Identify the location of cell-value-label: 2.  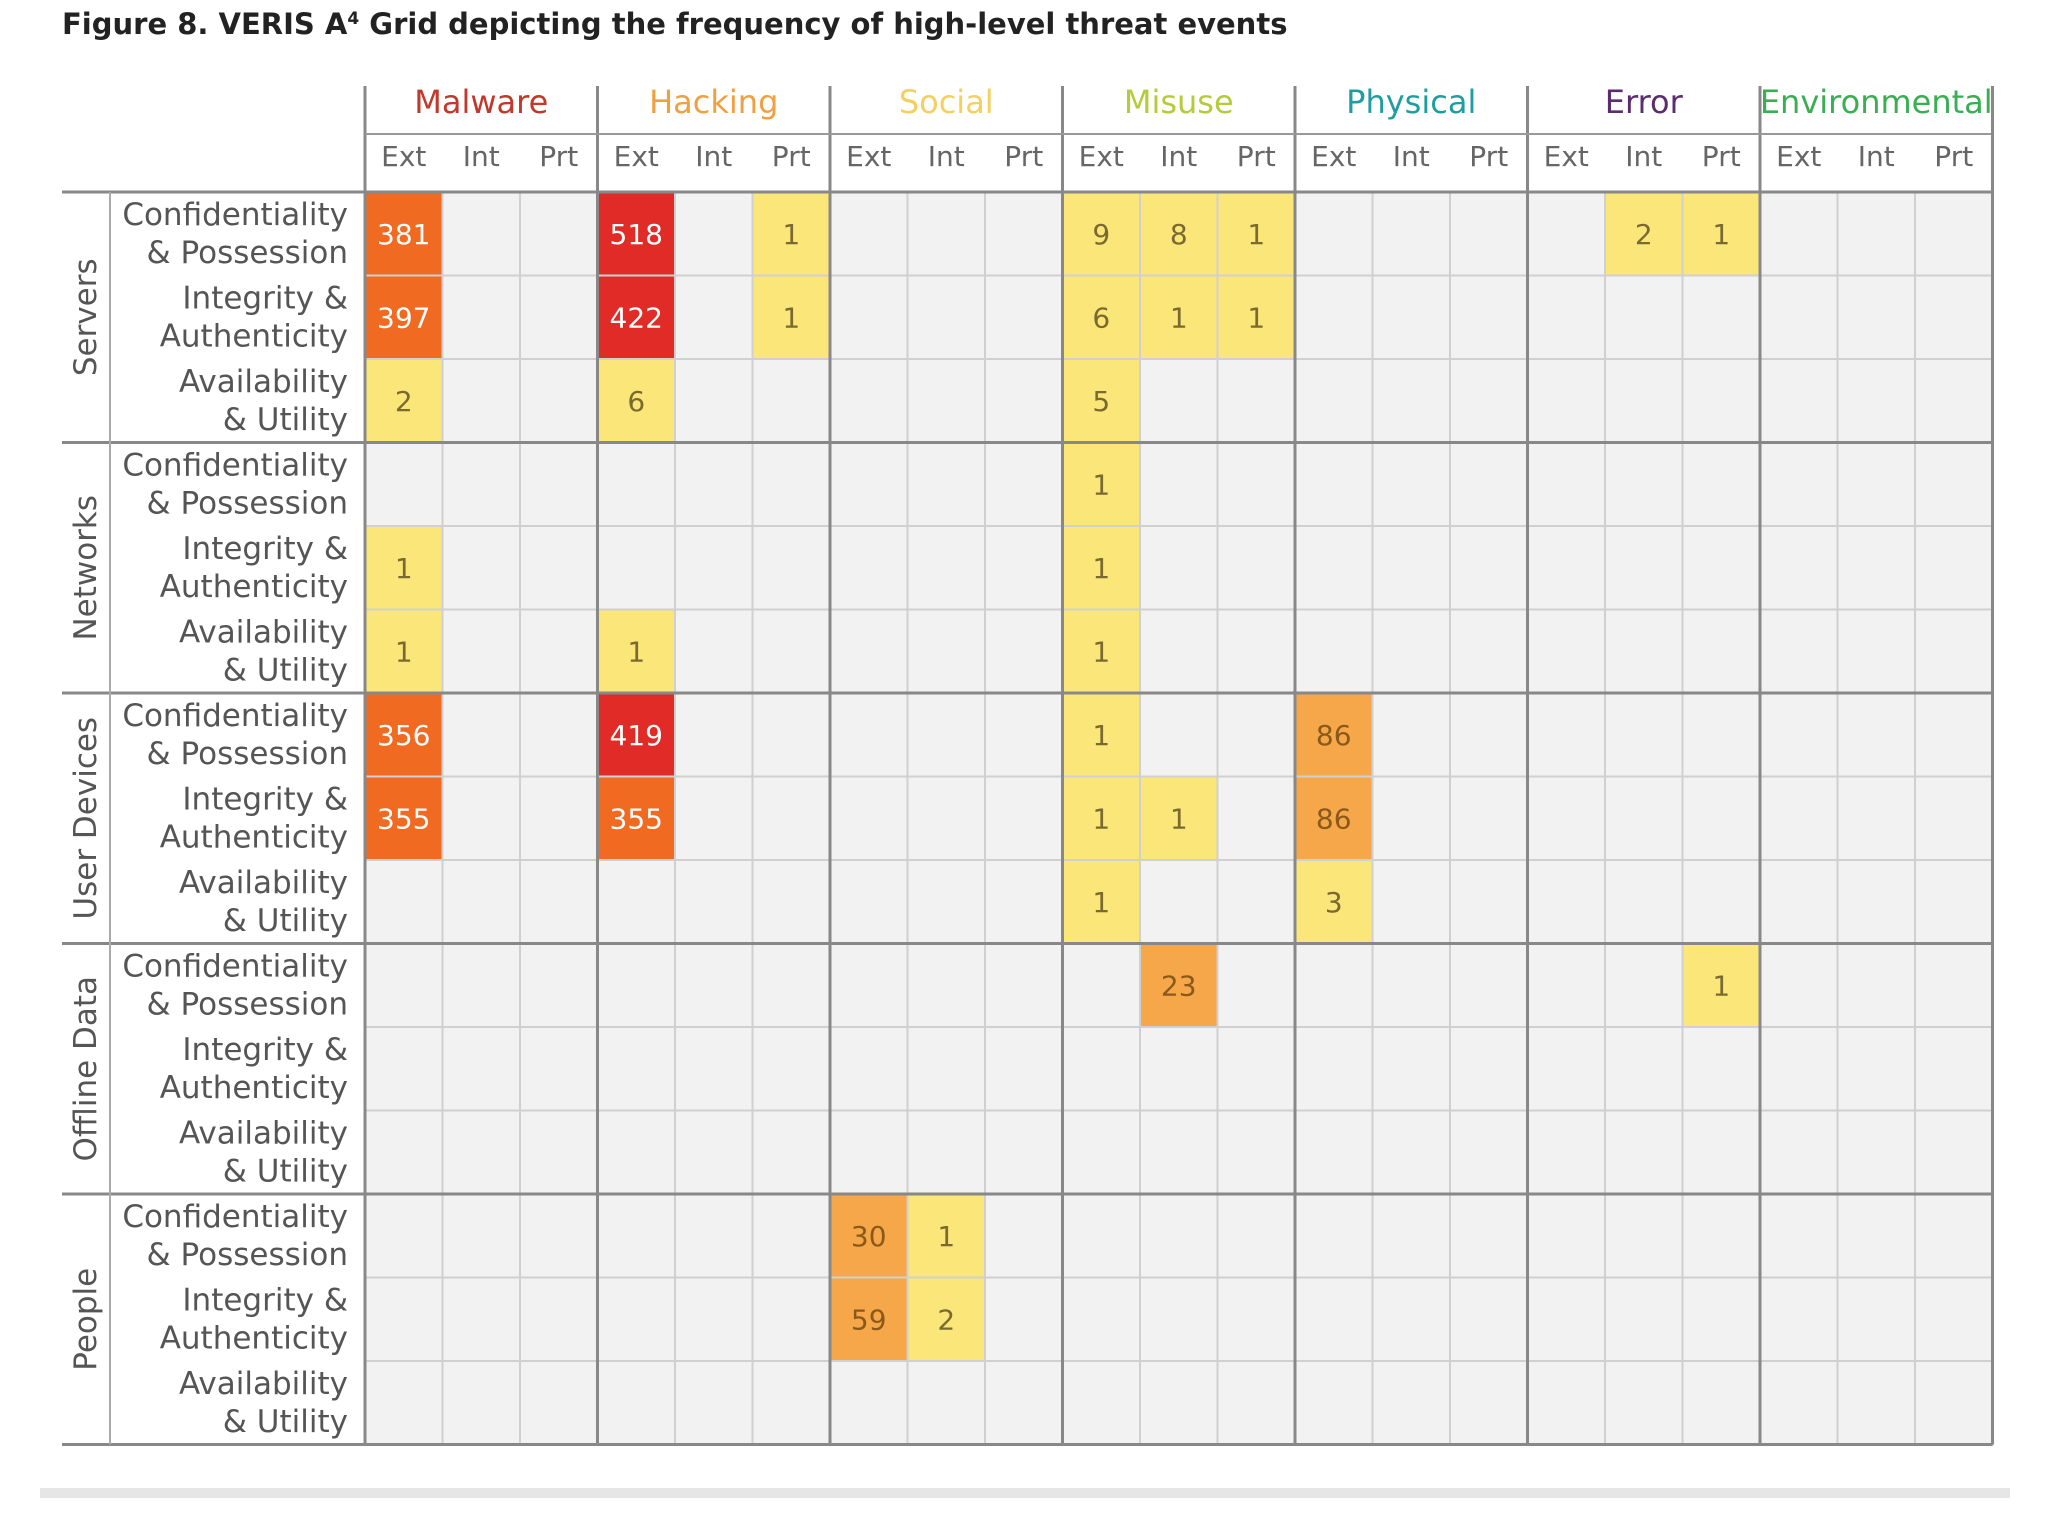
(1644, 234).